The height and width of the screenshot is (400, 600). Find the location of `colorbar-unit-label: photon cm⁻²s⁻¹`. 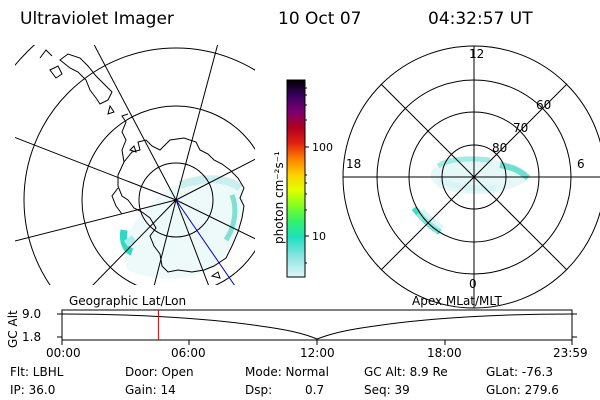

colorbar-unit-label: photon cm⁻²s⁻¹ is located at coordinates (279, 197).